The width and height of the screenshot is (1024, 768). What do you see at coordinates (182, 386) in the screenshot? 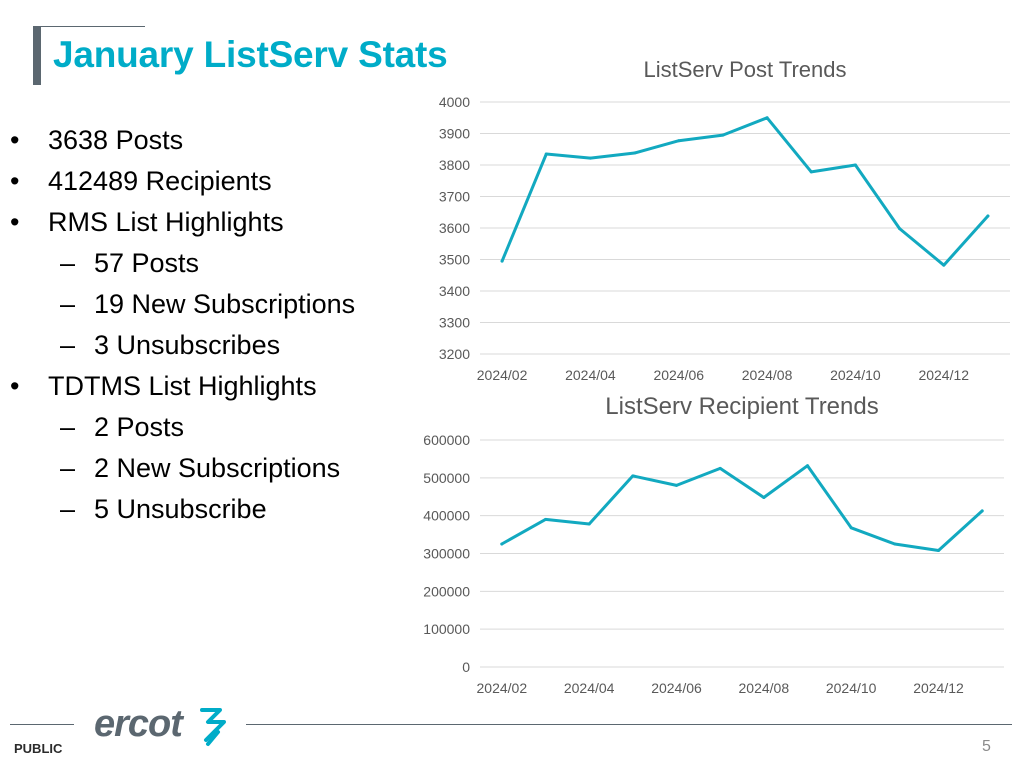
I see `bullet-text: TDTMS List Highlights` at bounding box center [182, 386].